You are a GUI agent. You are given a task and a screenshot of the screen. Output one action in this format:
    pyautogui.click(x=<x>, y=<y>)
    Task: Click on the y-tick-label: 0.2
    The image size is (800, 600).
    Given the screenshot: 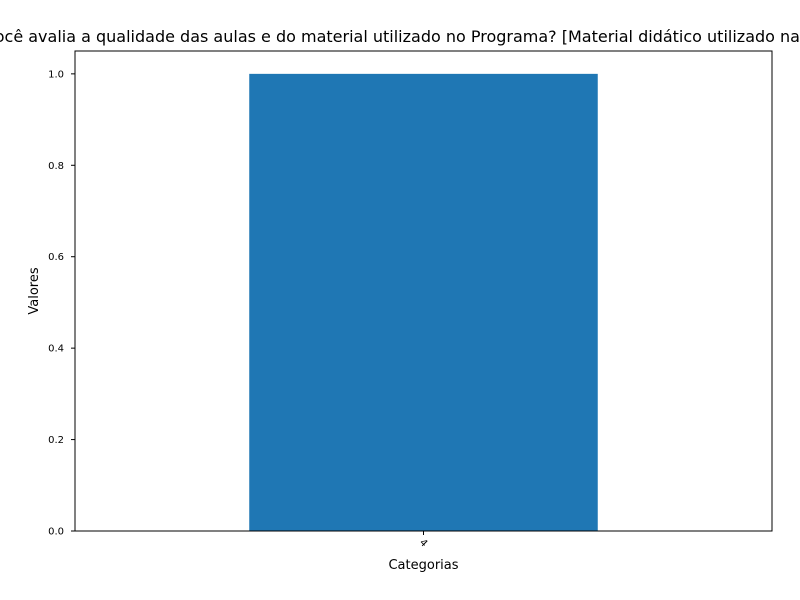 What is the action you would take?
    pyautogui.click(x=56, y=440)
    